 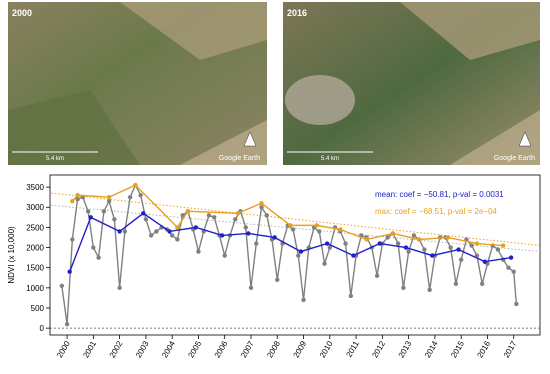 I want to click on y-tick-label: 500, so click(x=38, y=308).